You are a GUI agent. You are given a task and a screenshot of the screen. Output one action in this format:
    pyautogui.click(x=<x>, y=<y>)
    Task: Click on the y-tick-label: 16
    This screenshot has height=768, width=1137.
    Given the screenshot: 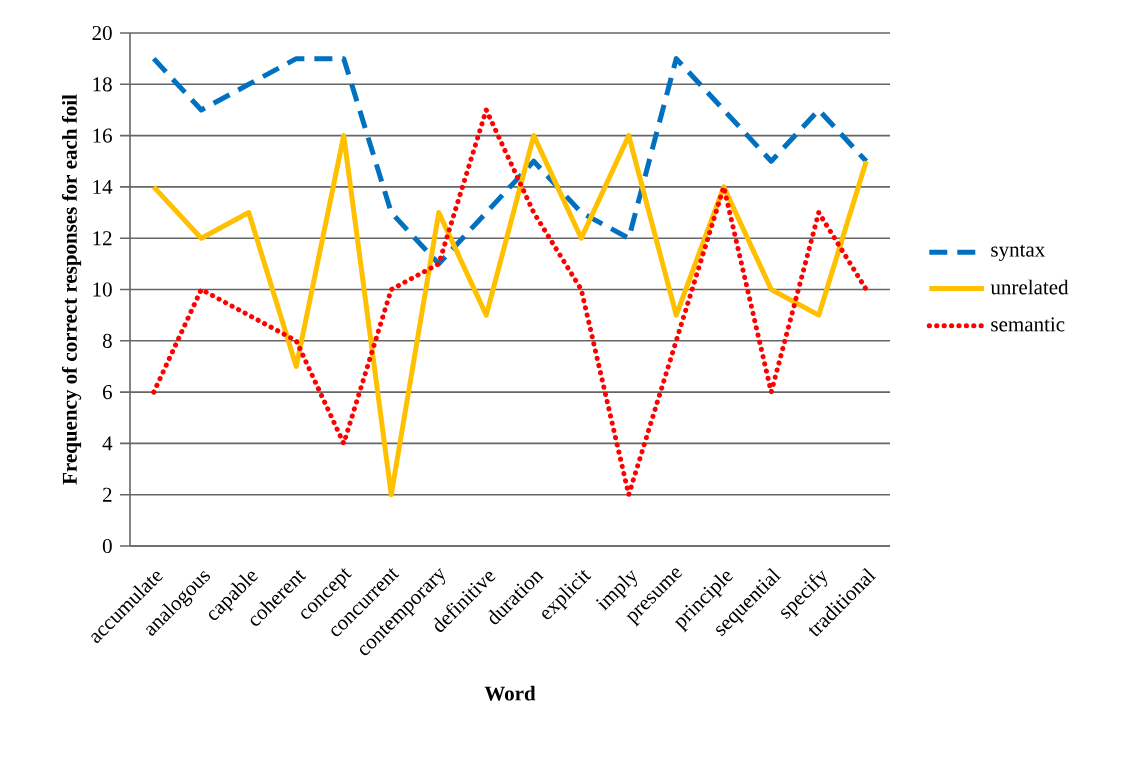 What is the action you would take?
    pyautogui.click(x=102, y=135)
    